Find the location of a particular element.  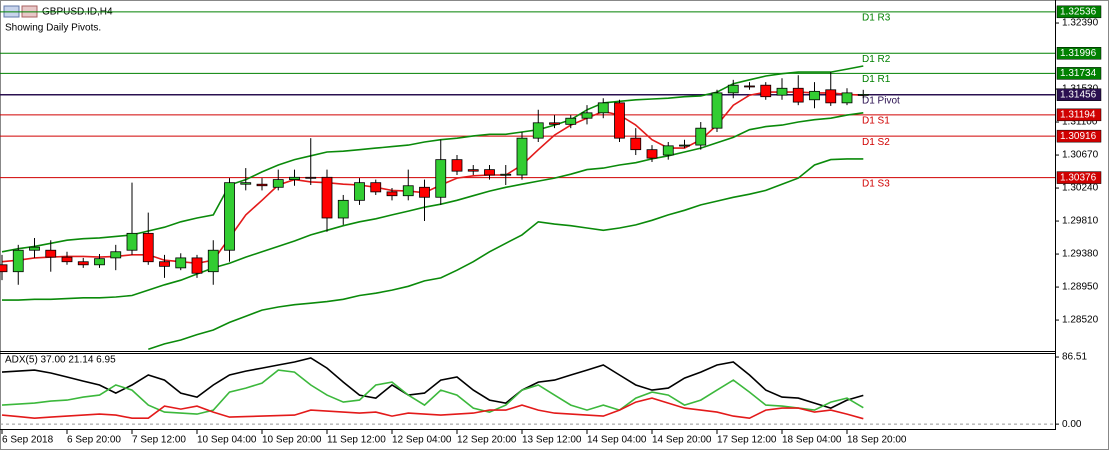

y-tick-label: 0.00 is located at coordinates (1072, 424).